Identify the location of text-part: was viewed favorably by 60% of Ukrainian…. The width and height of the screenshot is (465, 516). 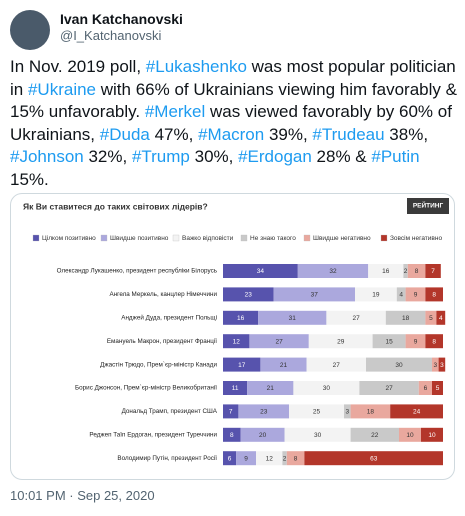
(231, 123).